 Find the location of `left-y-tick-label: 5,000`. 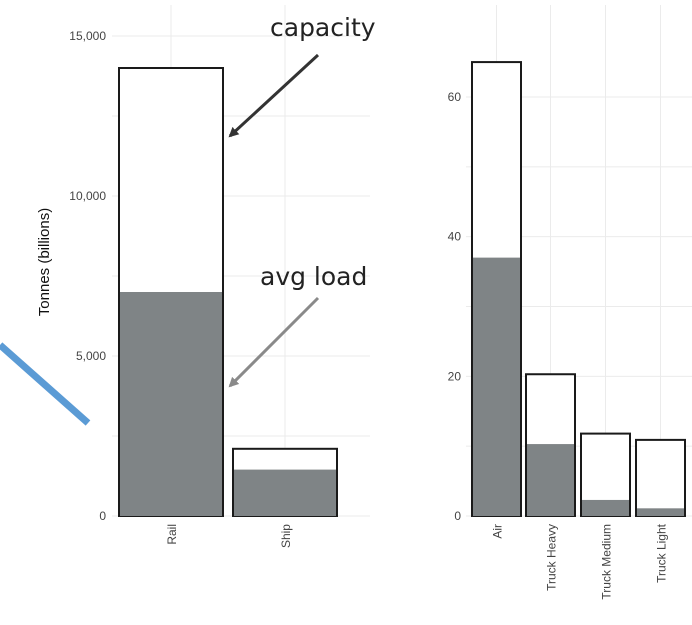

left-y-tick-label: 5,000 is located at coordinates (91, 356).